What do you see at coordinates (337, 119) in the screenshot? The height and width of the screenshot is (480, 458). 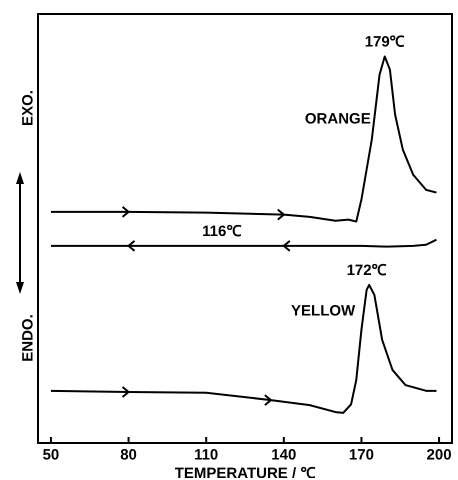 I see `series-label: ORANGE` at bounding box center [337, 119].